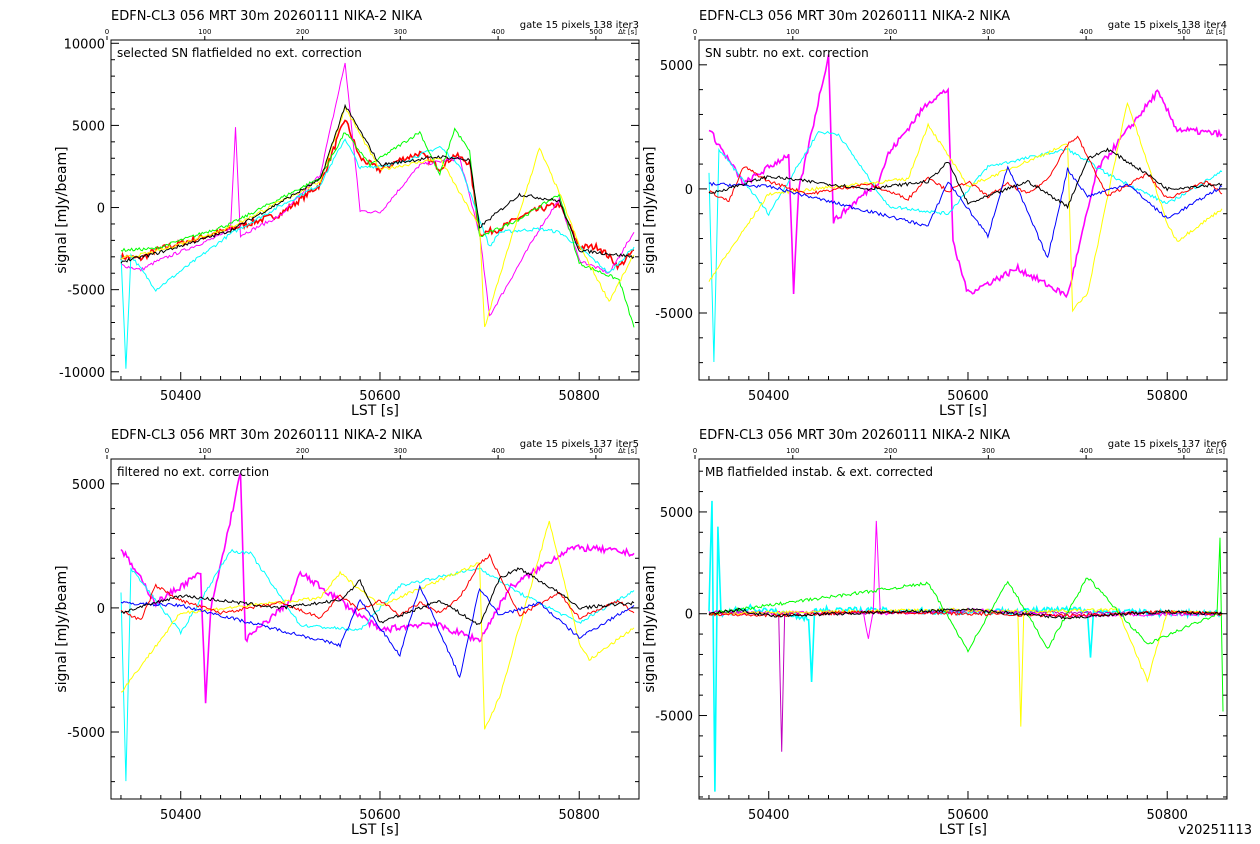  Describe the element at coordinates (1167, 444) in the screenshot. I see `chart-title-suffix: gate 15 pixels 137 iter6` at that location.